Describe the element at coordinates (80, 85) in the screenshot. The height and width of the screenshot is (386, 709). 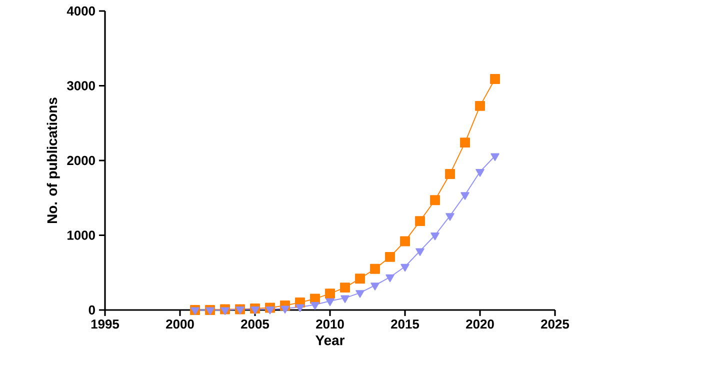
I see `y-tick-label: 3000` at that location.